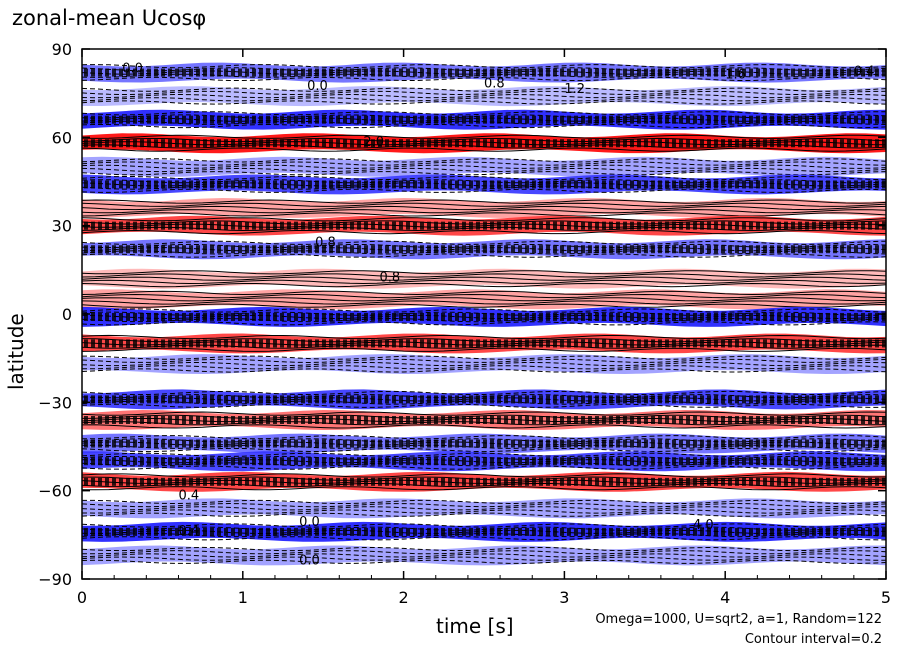  What do you see at coordinates (62, 49) in the screenshot?
I see `y-tick-label: 90` at bounding box center [62, 49].